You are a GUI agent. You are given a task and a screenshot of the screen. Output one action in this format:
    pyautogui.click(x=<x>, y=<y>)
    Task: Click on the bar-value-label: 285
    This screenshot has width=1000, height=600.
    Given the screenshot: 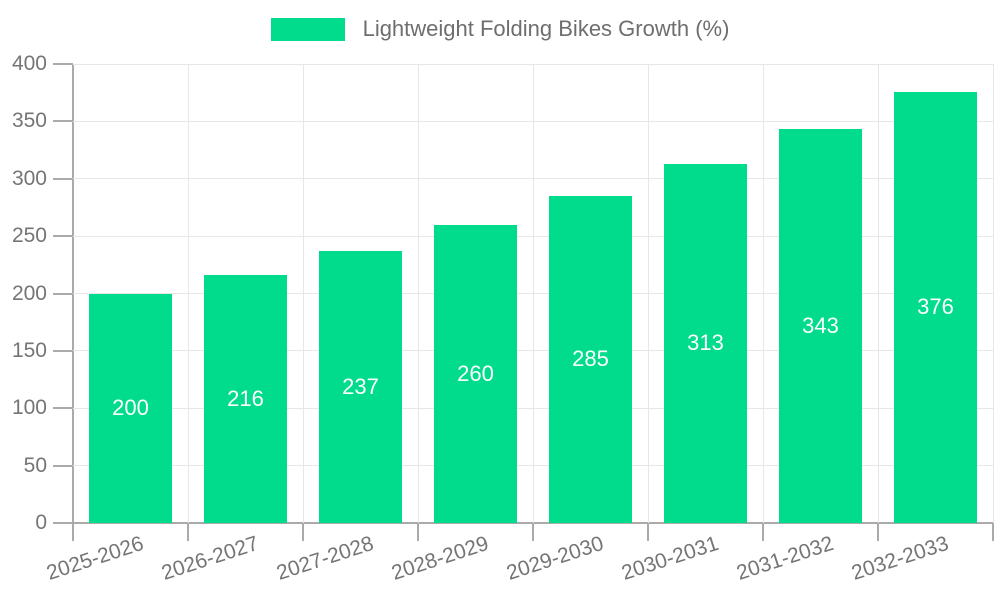 What is the action you would take?
    pyautogui.click(x=590, y=359)
    